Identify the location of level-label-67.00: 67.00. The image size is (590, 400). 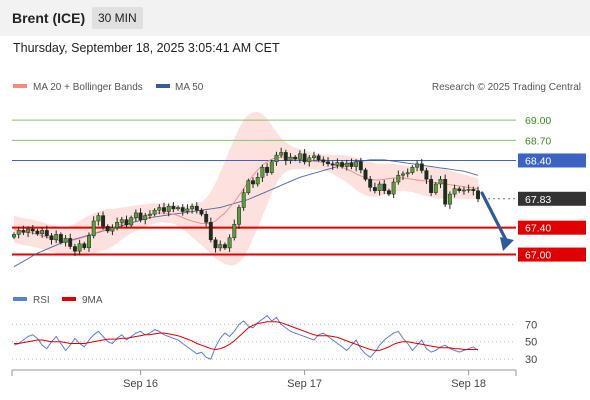
(538, 256).